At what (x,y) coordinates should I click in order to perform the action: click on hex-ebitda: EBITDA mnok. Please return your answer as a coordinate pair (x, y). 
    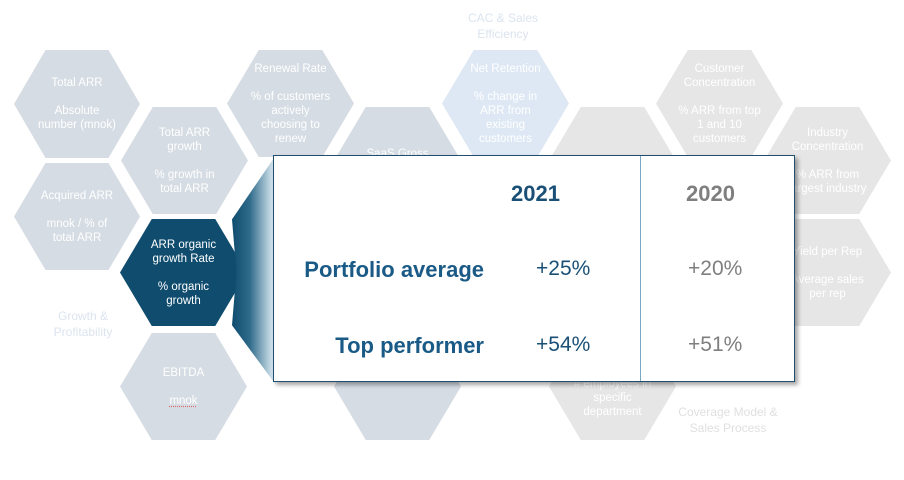
    Looking at the image, I should click on (183, 386).